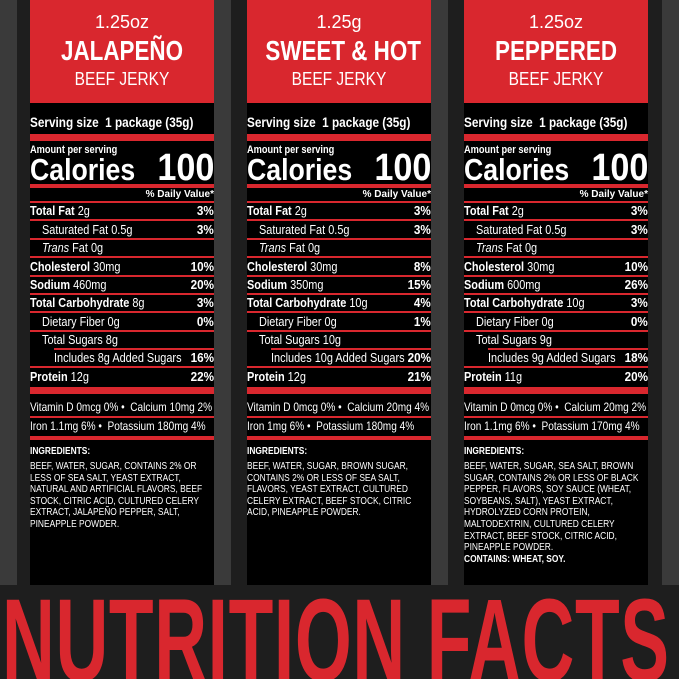 The image size is (679, 679). What do you see at coordinates (205, 302) in the screenshot?
I see `total-carbohydrate-dv: 3%` at bounding box center [205, 302].